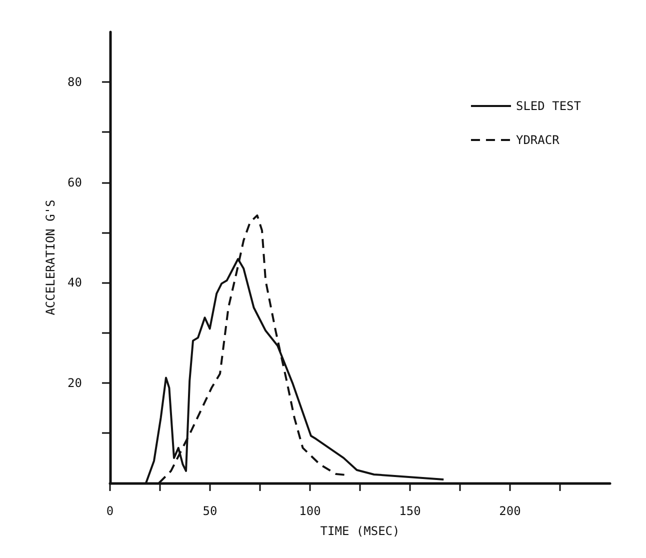  Describe the element at coordinates (510, 511) in the screenshot. I see `x-tick-label: 200` at that location.